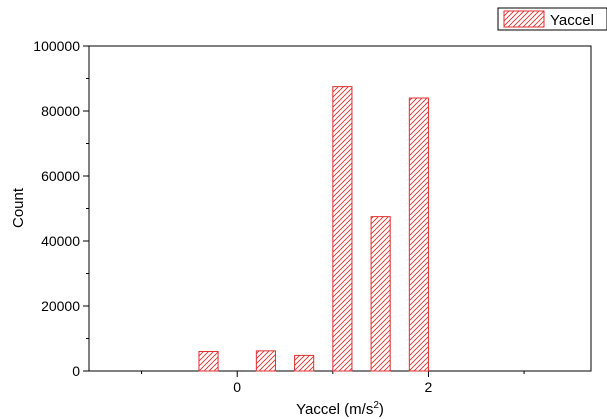  I want to click on legend: Yaccel, so click(552, 19).